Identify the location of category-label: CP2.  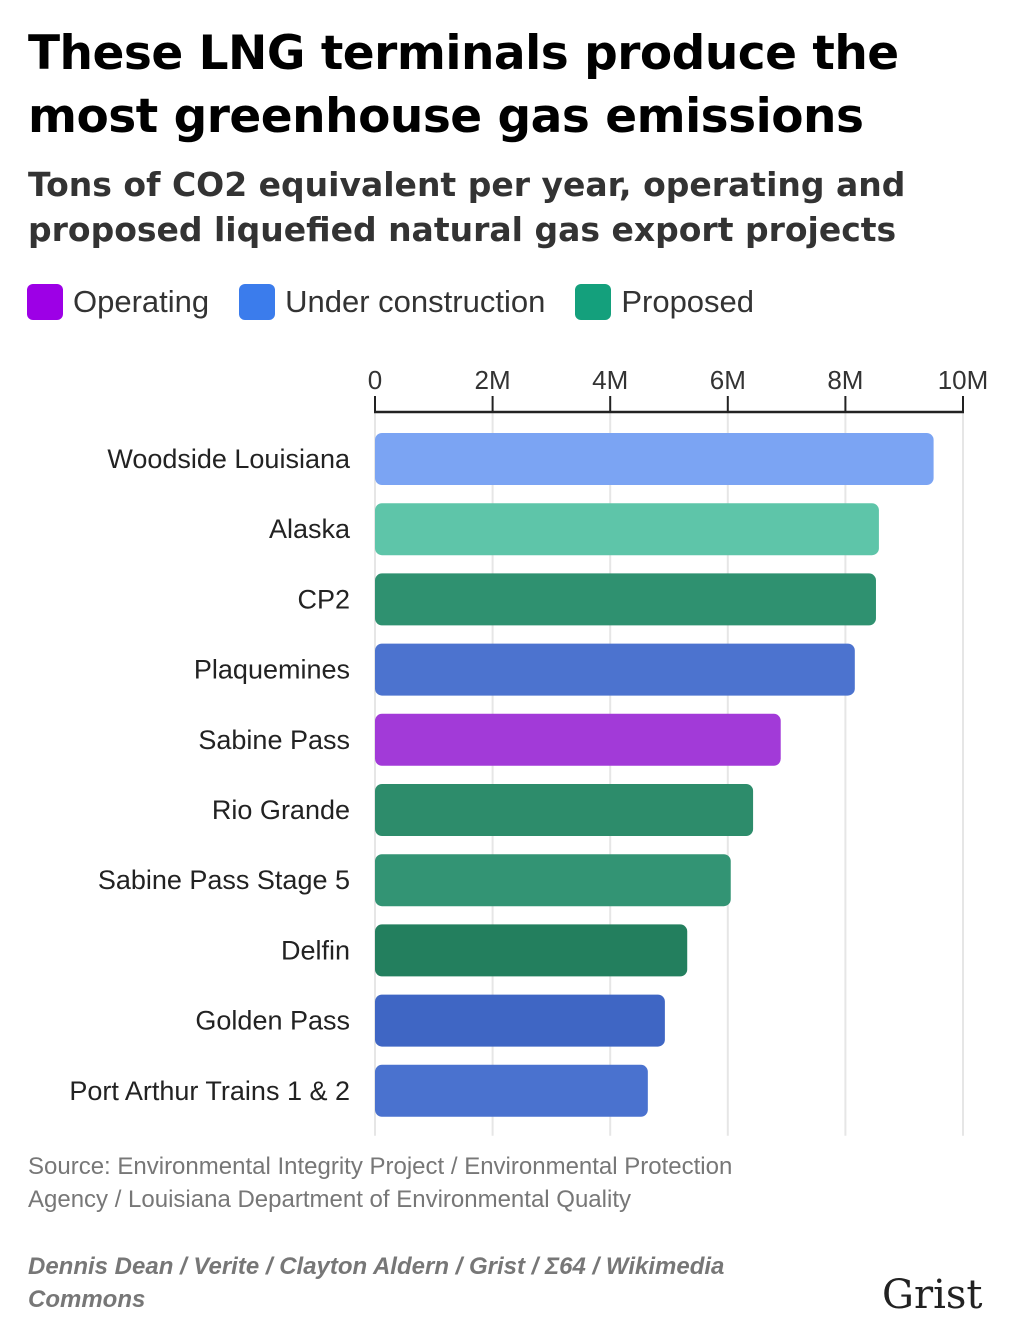
(323, 599).